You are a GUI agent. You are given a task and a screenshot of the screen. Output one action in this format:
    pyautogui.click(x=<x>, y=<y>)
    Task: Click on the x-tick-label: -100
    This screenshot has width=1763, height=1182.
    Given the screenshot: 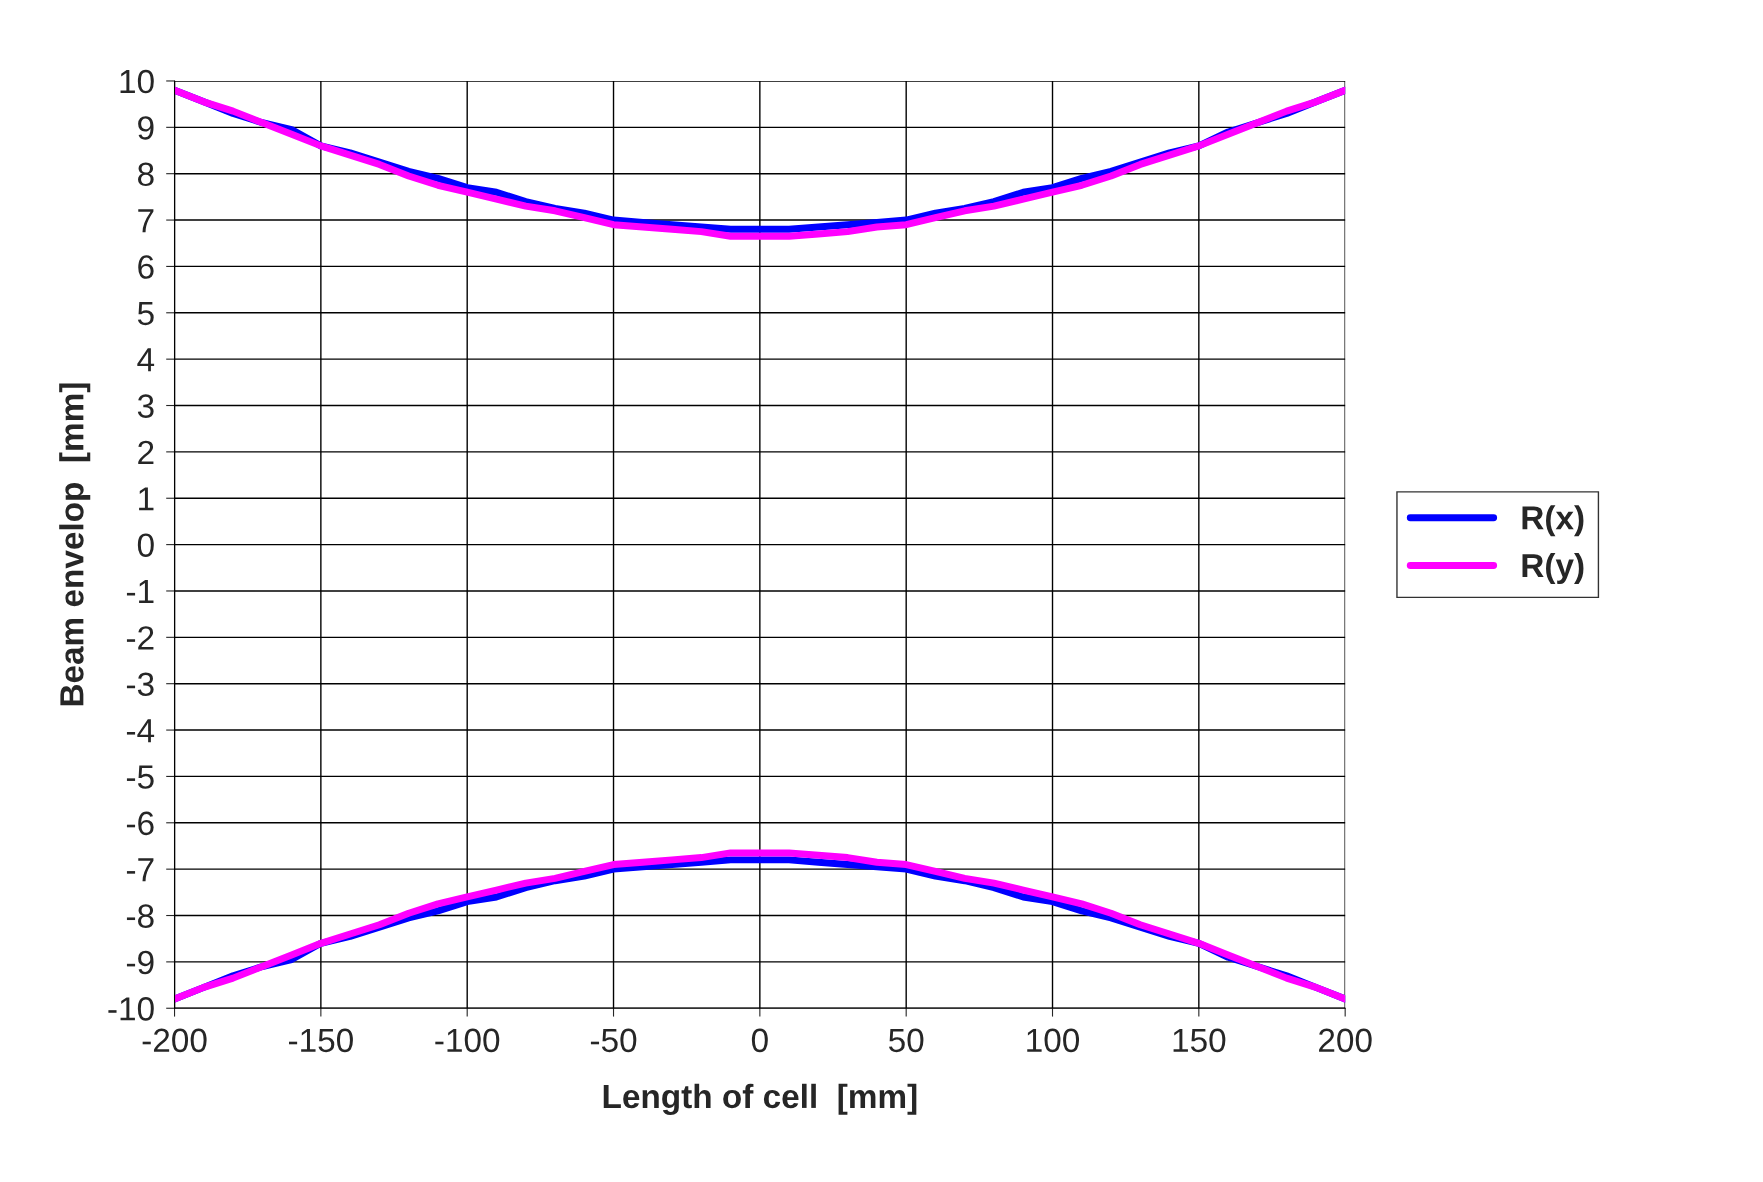 What is the action you would take?
    pyautogui.click(x=467, y=1040)
    